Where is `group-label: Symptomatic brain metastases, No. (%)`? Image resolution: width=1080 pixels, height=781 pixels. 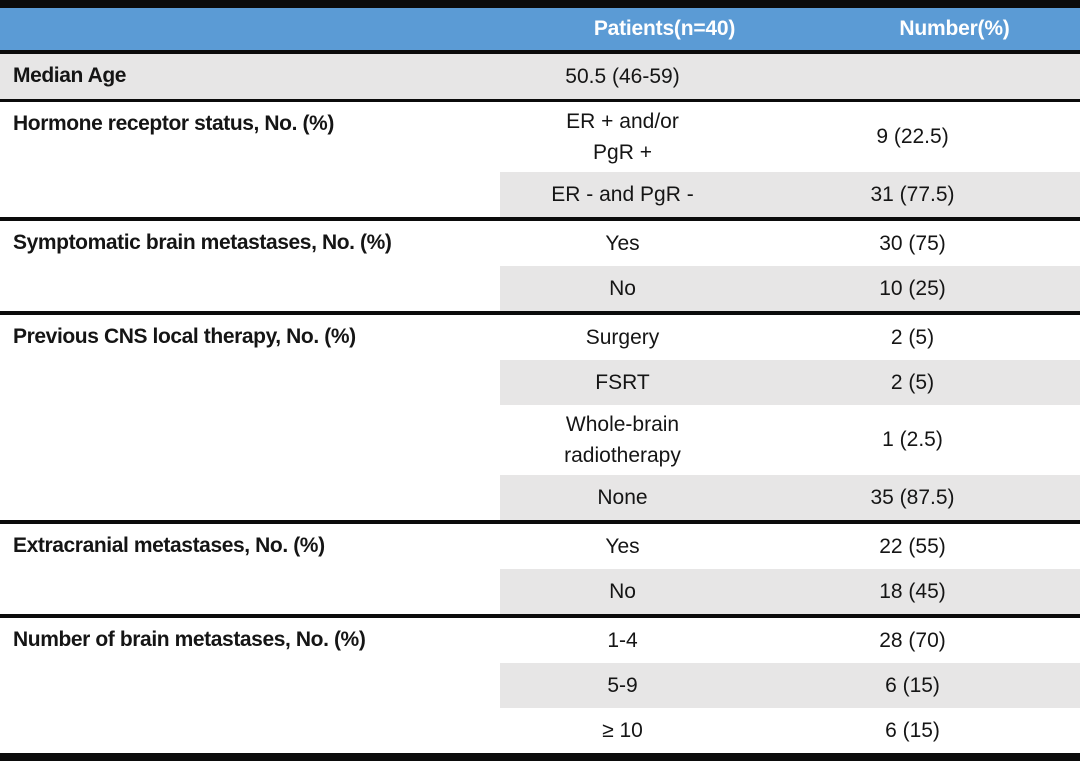 group-label: Symptomatic brain metastases, No. (%) is located at coordinates (202, 242).